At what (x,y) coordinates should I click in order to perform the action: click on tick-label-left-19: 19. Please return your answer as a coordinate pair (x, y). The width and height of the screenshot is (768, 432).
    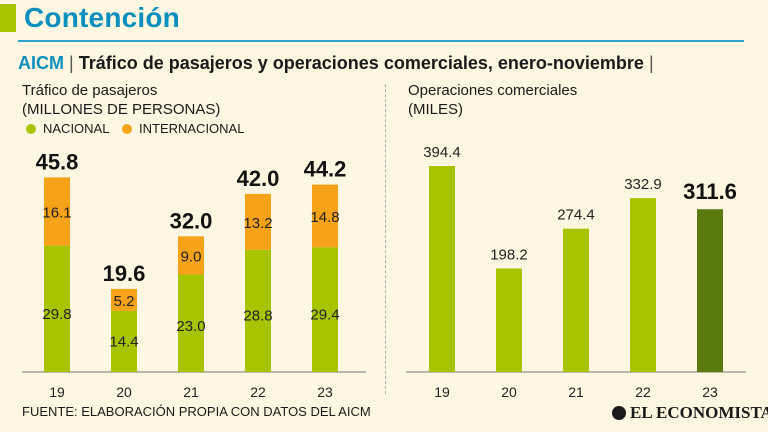
    Looking at the image, I should click on (57, 392).